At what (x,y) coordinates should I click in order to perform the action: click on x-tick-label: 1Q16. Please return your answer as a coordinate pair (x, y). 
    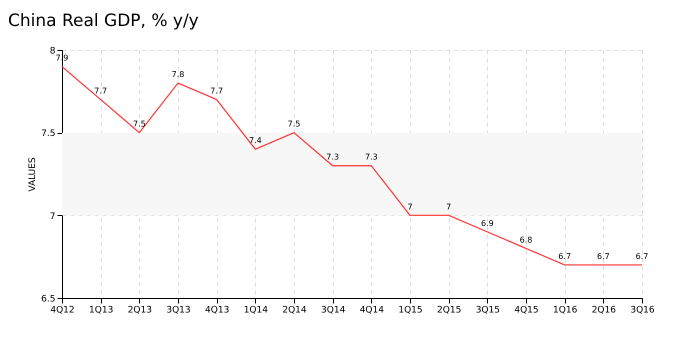
    Looking at the image, I should click on (565, 311).